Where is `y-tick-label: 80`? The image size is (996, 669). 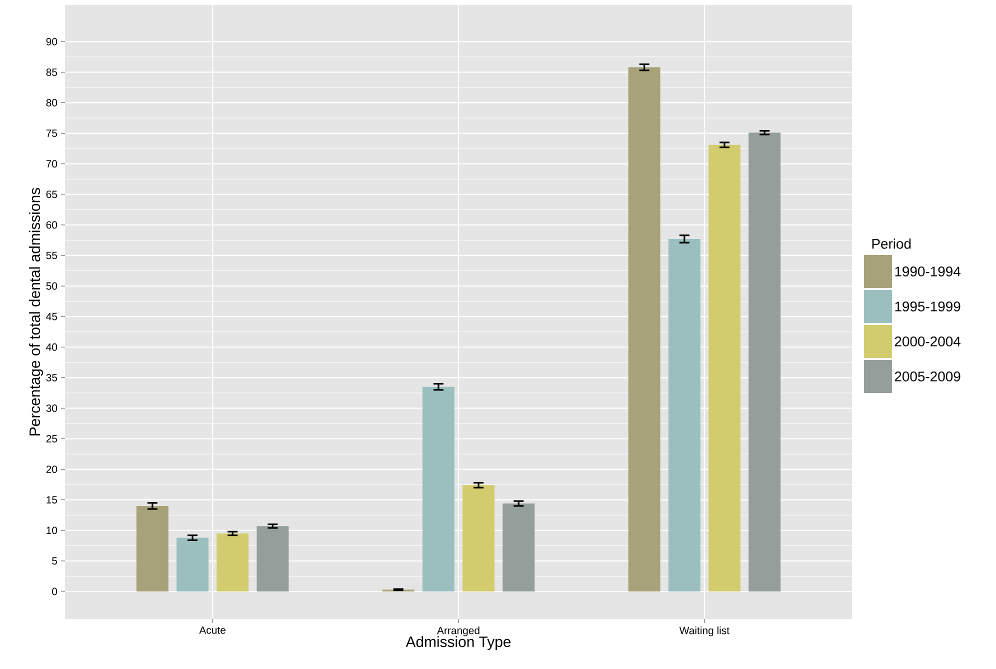 y-tick-label: 80 is located at coordinates (52, 102).